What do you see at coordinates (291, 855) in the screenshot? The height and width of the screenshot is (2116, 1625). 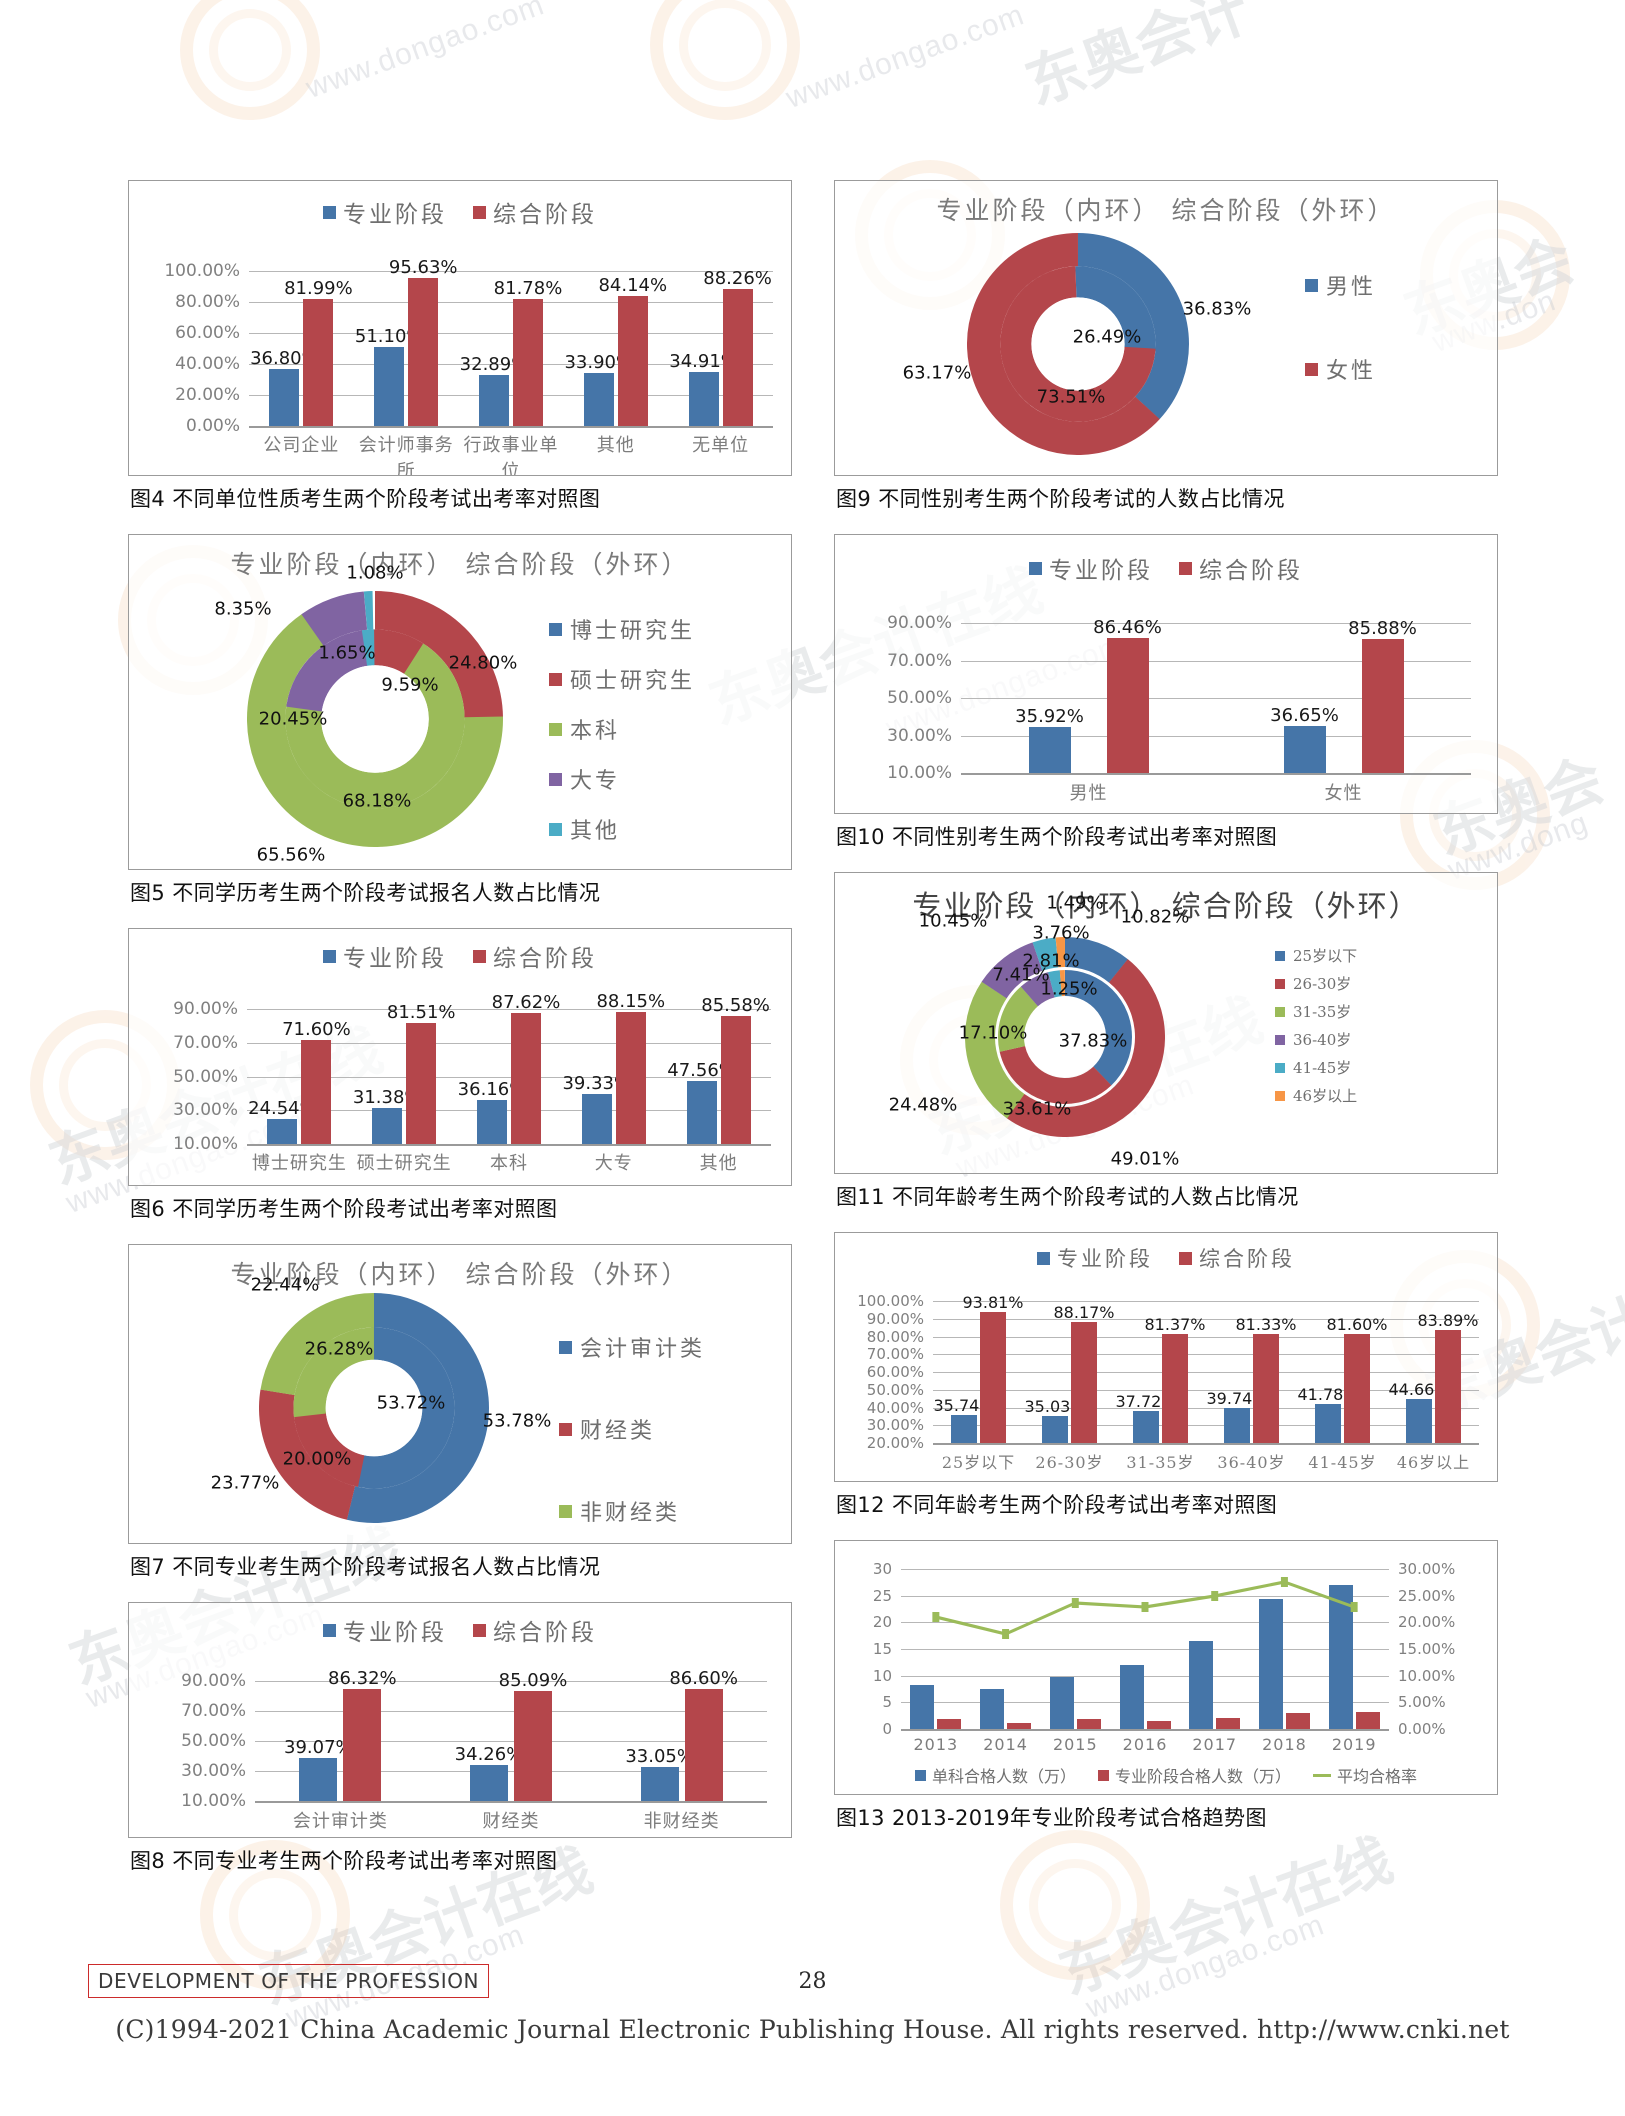 I see `donut-label: 65.56%` at bounding box center [291, 855].